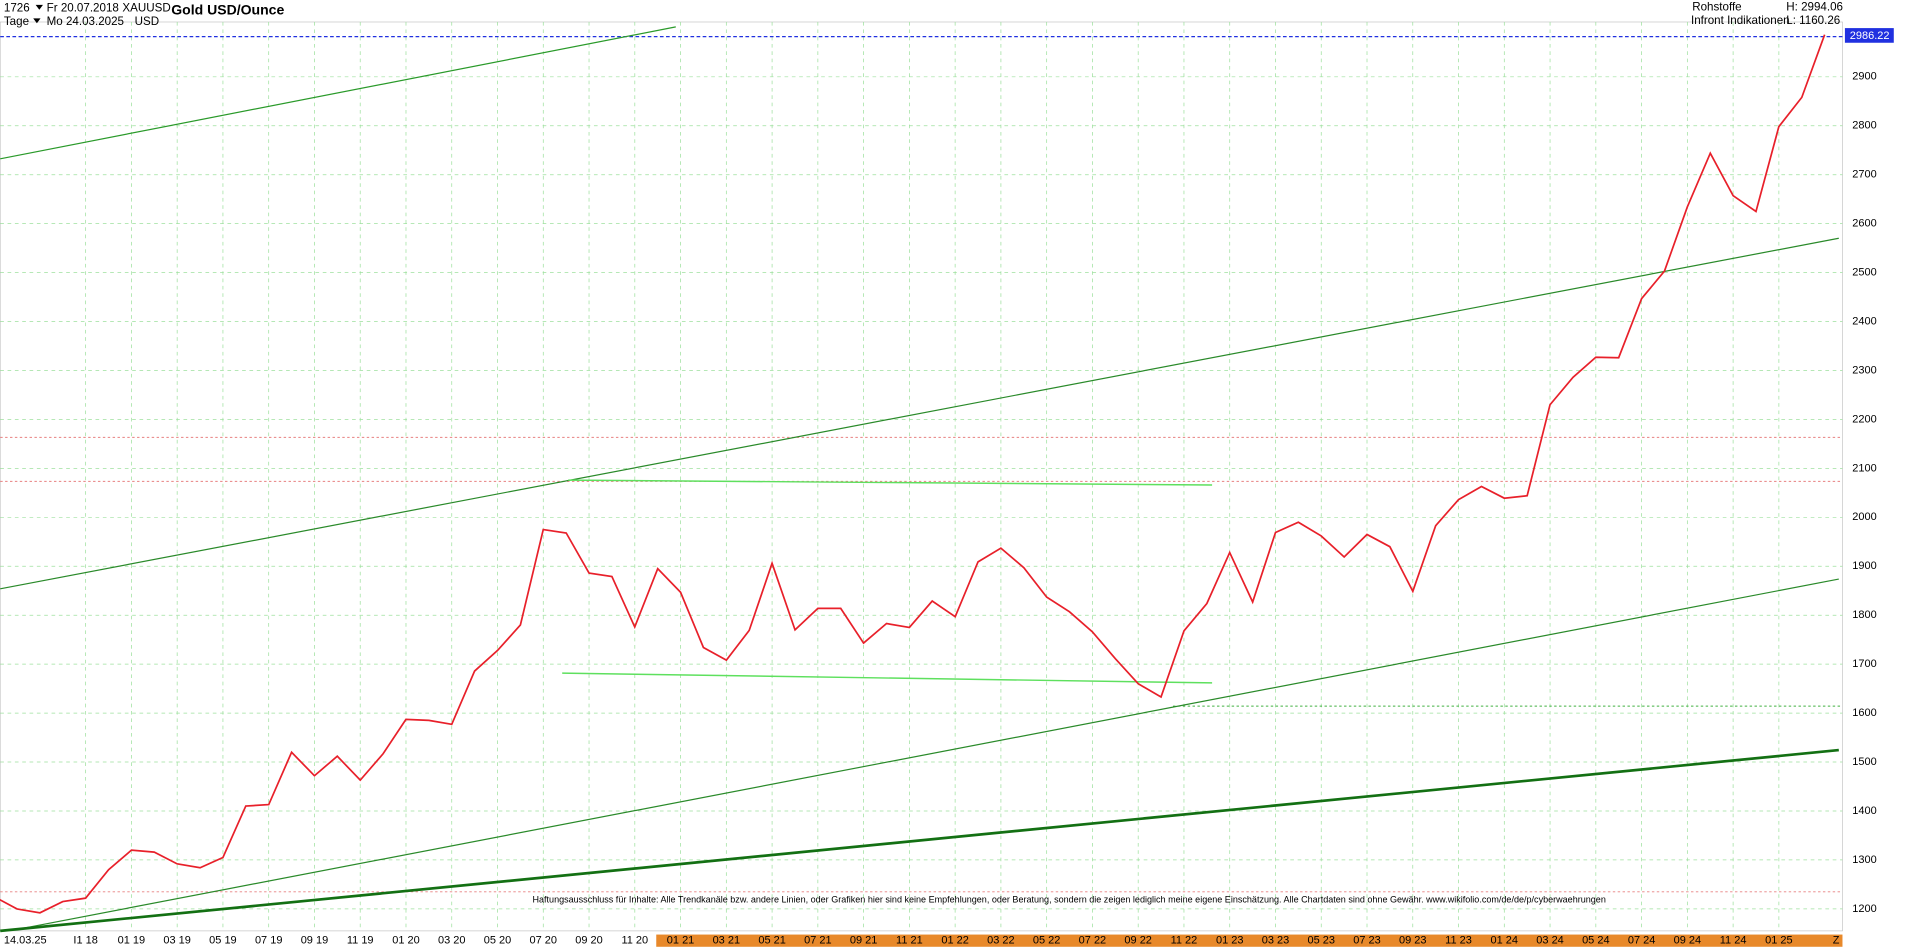 The height and width of the screenshot is (948, 1916). What do you see at coordinates (1836, 941) in the screenshot?
I see `corner-label: Z` at bounding box center [1836, 941].